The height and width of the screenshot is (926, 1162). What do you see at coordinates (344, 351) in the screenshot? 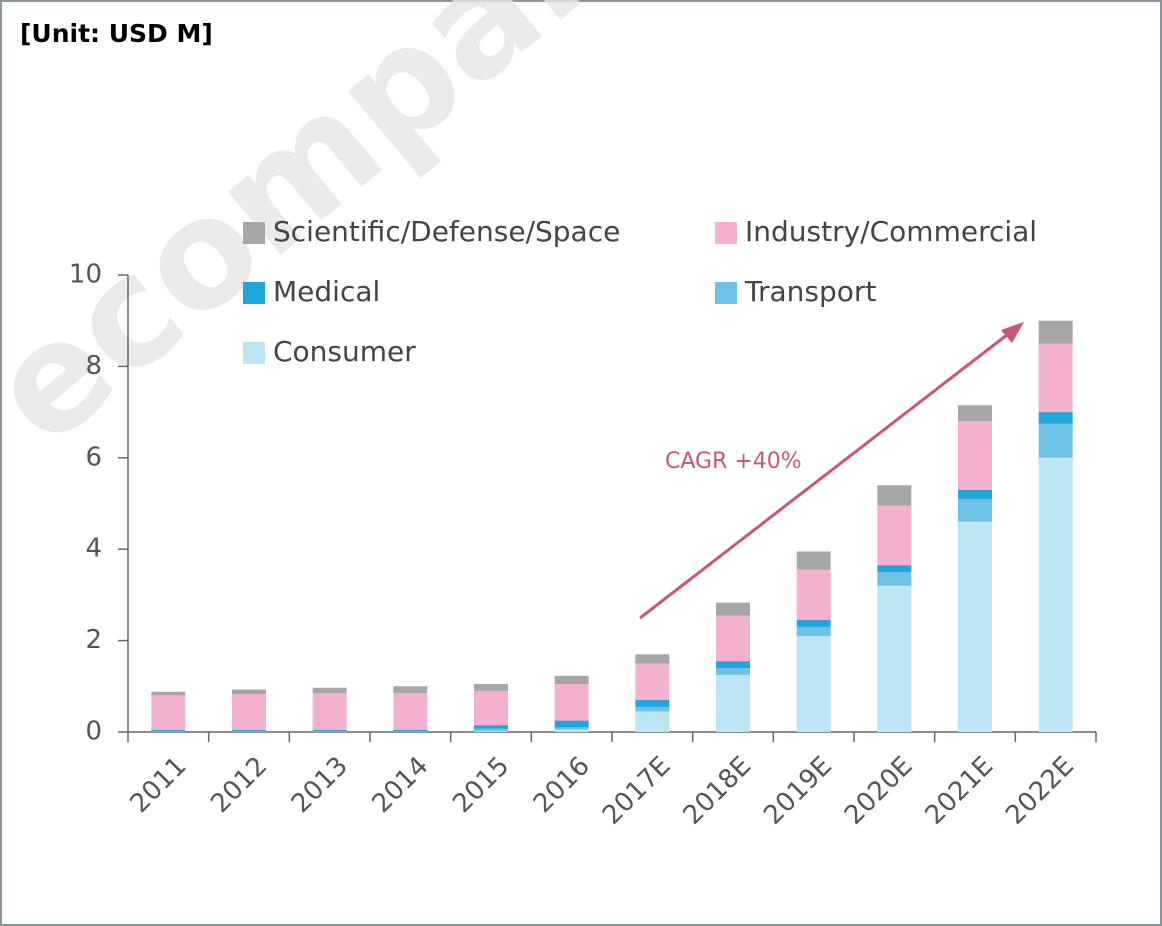
I see `legend-label: Consumer` at bounding box center [344, 351].